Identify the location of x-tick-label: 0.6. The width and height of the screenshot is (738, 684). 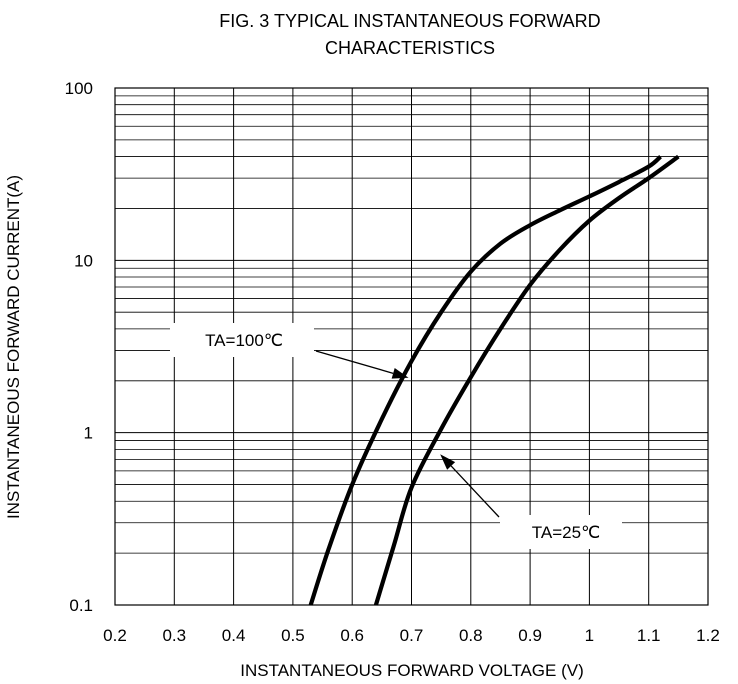
(352, 635).